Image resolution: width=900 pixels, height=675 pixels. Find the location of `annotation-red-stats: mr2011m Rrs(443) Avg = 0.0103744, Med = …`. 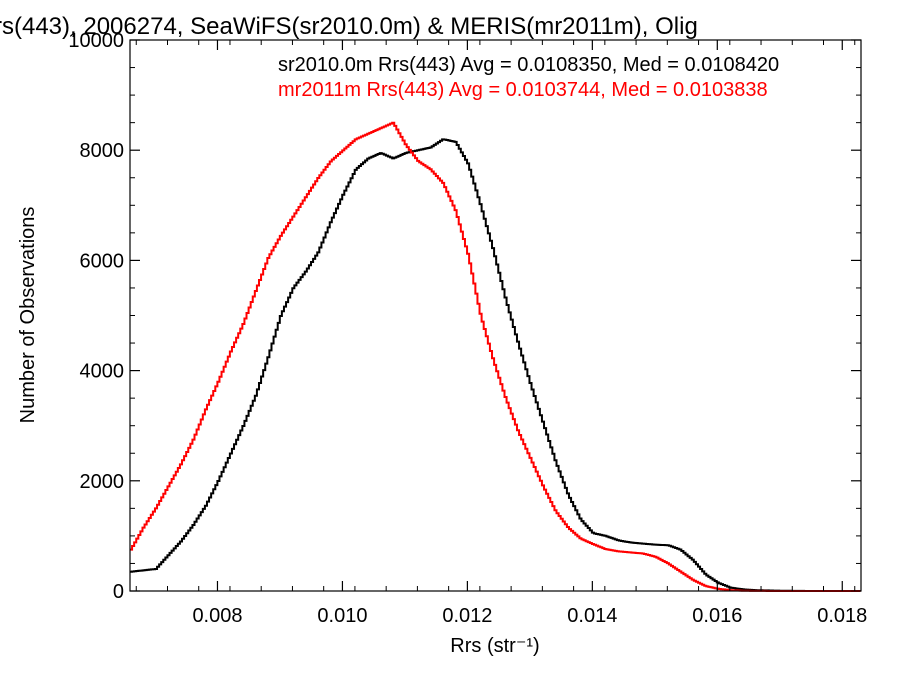

annotation-red-stats: mr2011m Rrs(443) Avg = 0.0103744, Med = … is located at coordinates (523, 90).